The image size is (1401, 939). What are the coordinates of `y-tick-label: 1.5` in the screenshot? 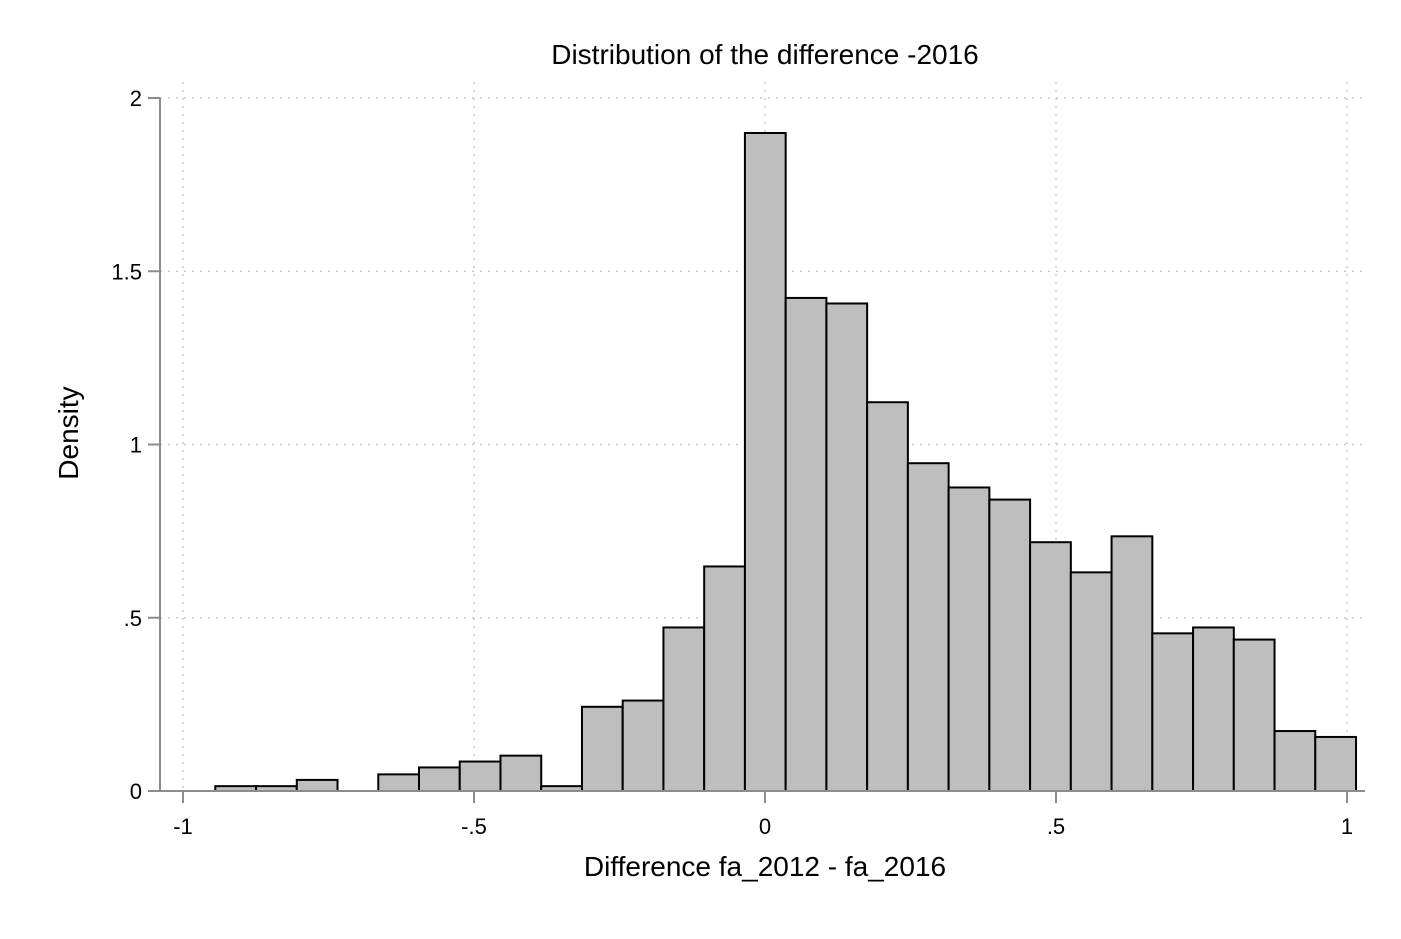 It's located at (126, 271).